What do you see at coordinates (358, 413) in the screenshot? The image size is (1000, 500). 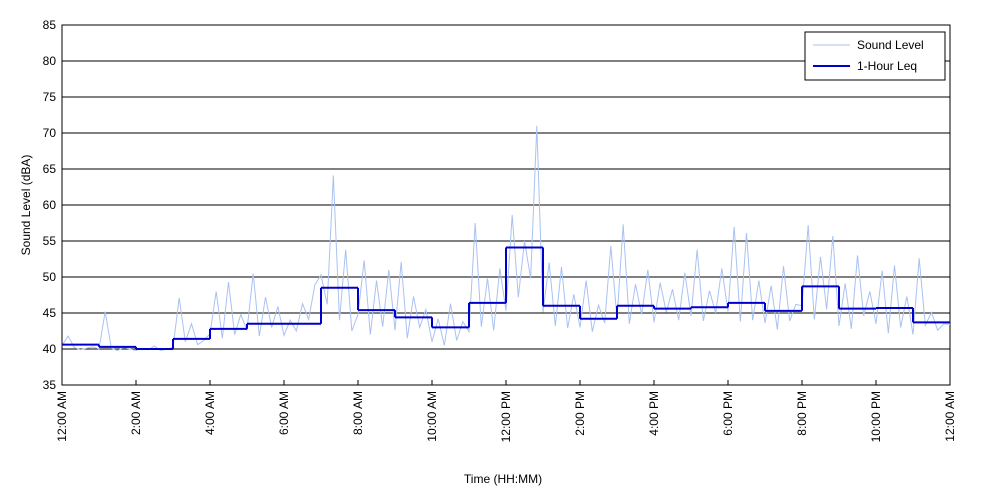 I see `x-tick-label: 8:00 AM` at bounding box center [358, 413].